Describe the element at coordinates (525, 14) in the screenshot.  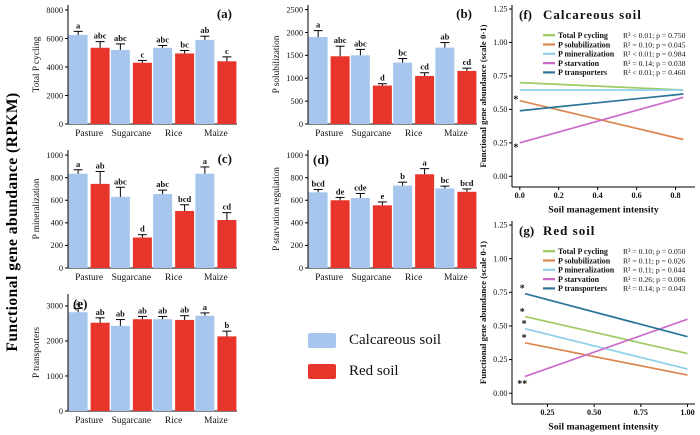
I see `panel-letter: (f)` at that location.